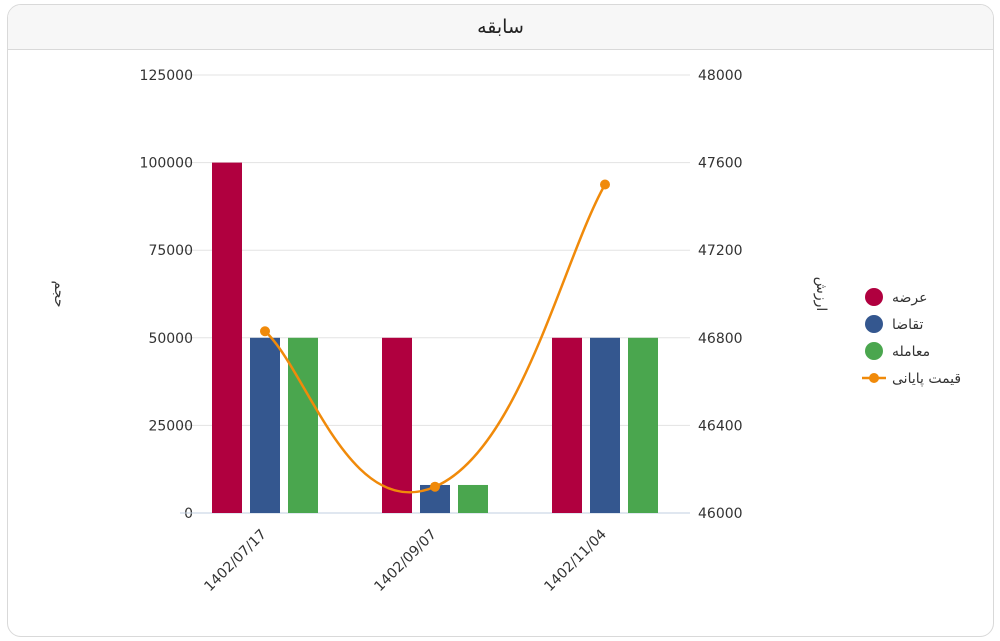 Image resolution: width=1000 pixels, height=641 pixels. I want to click on left-axis-title: حجم, so click(59, 293).